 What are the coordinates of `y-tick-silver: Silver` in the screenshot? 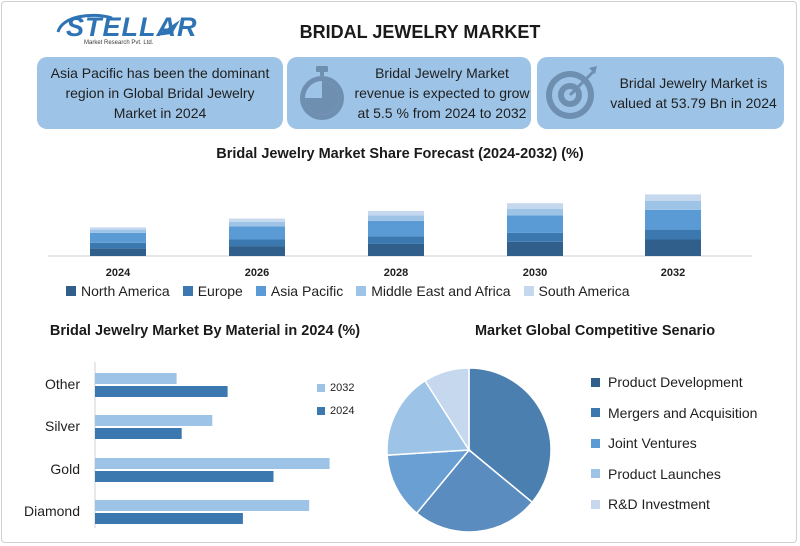 It's located at (62, 426).